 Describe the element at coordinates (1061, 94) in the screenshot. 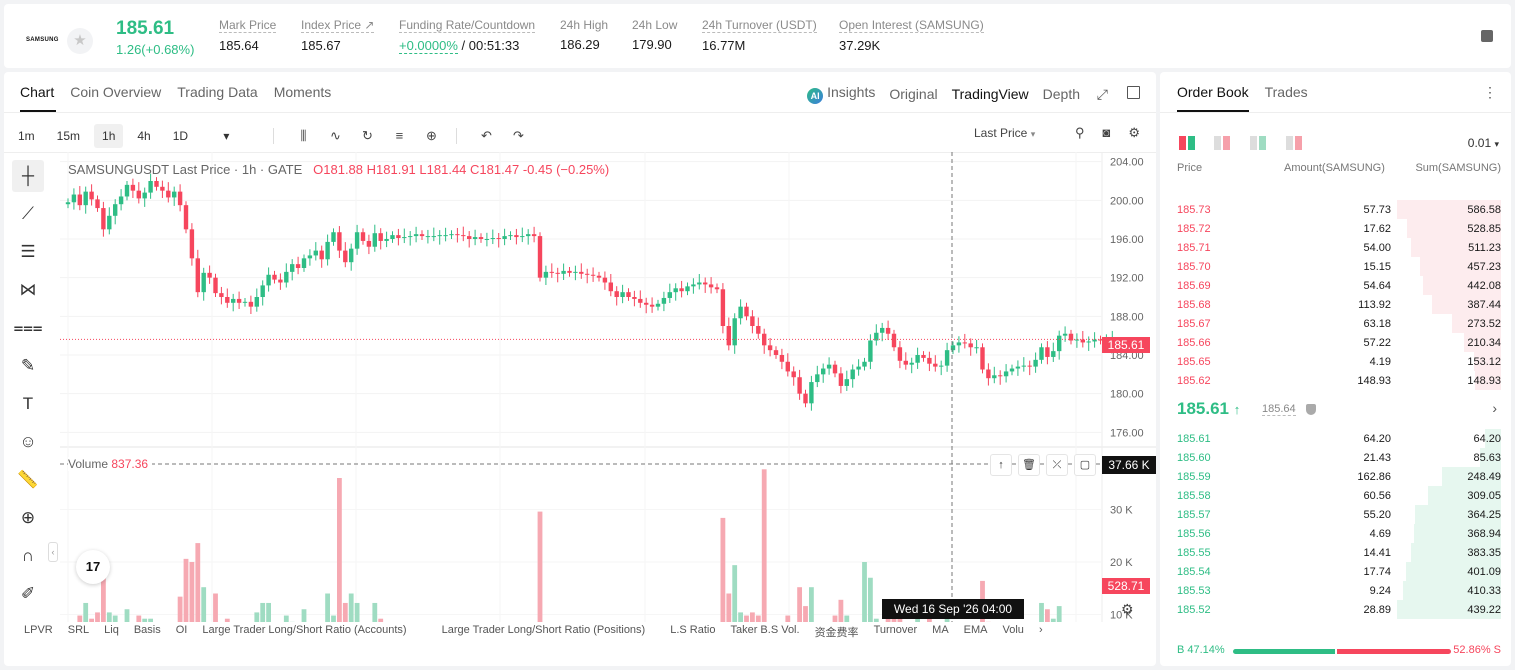

I see `tab-depth: Depth` at that location.